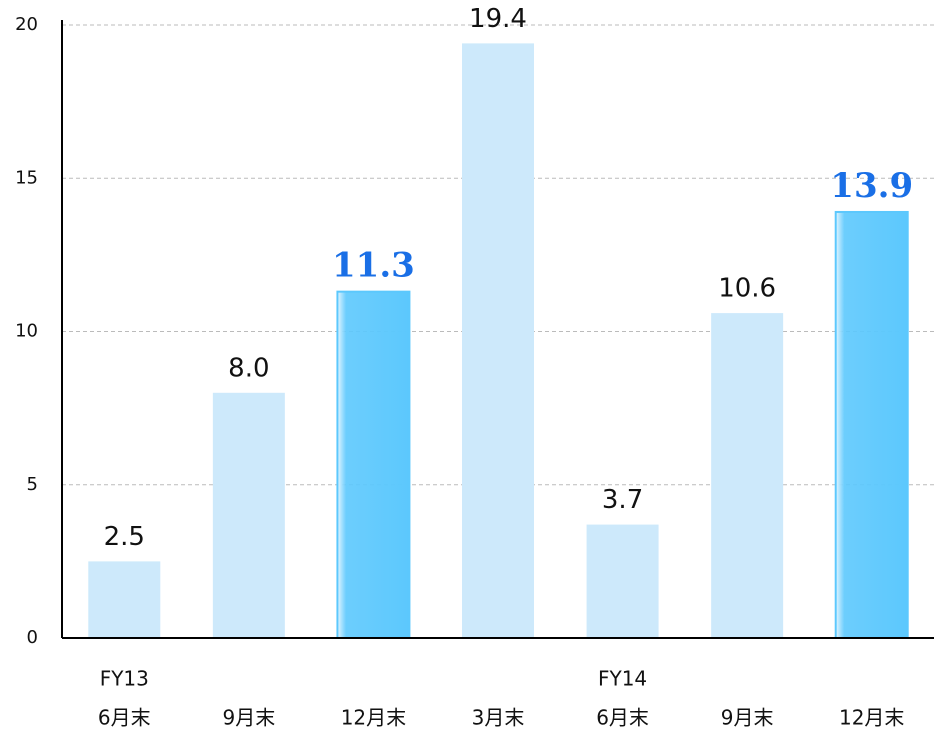  I want to click on value-label: 19.4, so click(498, 19).